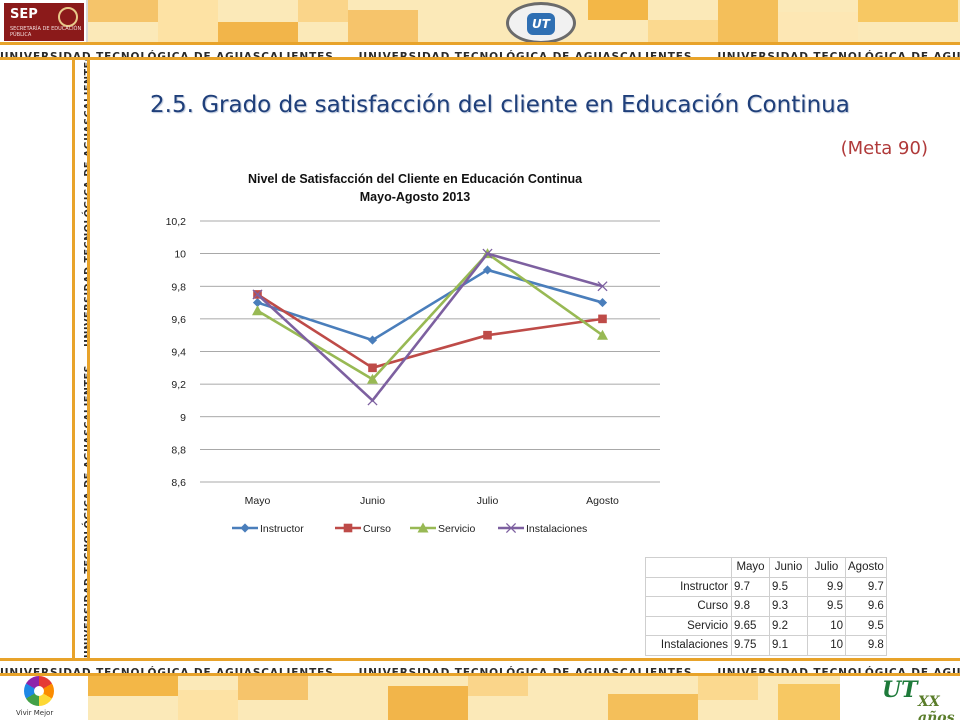  Describe the element at coordinates (750, 567) in the screenshot. I see `table-header-cell: Mayo` at that location.